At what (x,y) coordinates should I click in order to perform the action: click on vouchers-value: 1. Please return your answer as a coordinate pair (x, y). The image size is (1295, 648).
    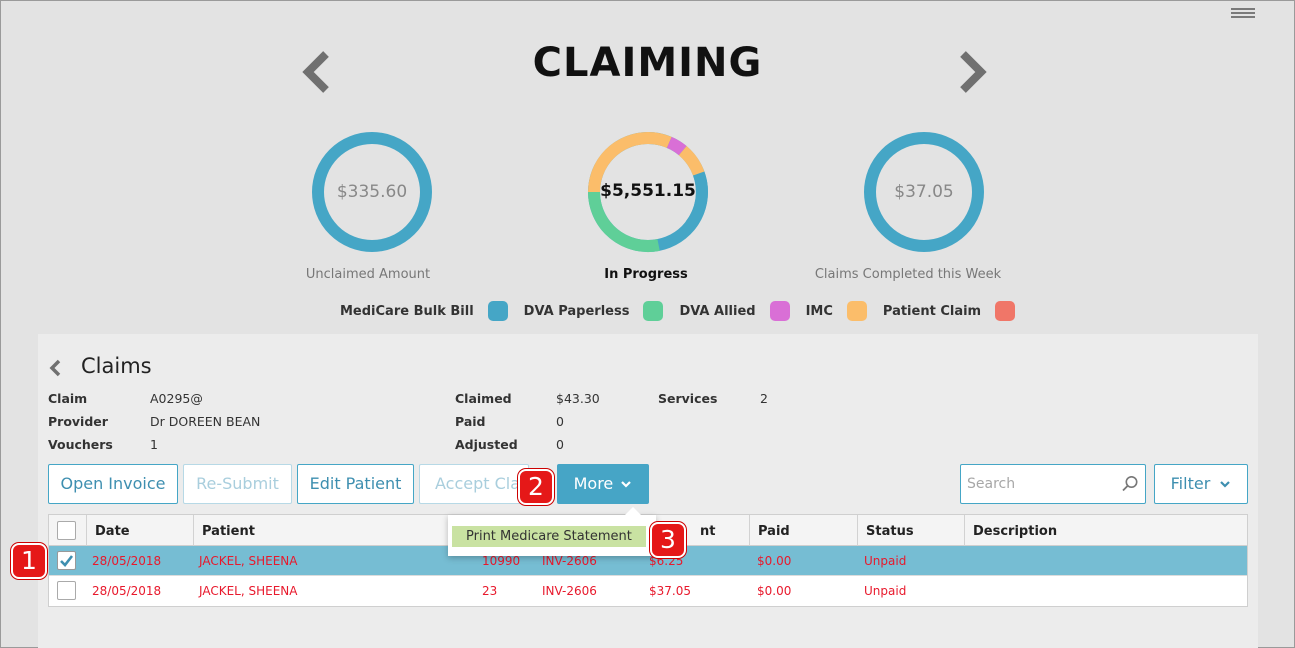
    Looking at the image, I should click on (154, 444).